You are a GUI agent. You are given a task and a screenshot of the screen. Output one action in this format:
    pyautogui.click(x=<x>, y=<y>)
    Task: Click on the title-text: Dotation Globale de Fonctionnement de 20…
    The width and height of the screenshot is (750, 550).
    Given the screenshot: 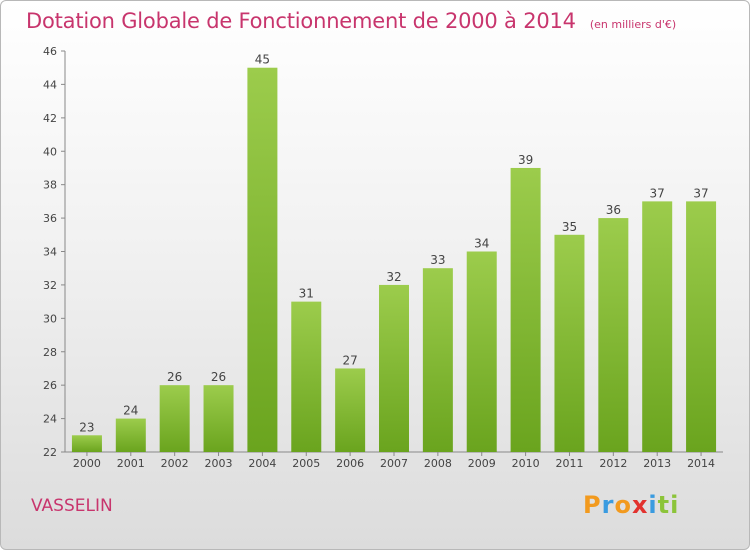 What is the action you would take?
    pyautogui.click(x=301, y=21)
    